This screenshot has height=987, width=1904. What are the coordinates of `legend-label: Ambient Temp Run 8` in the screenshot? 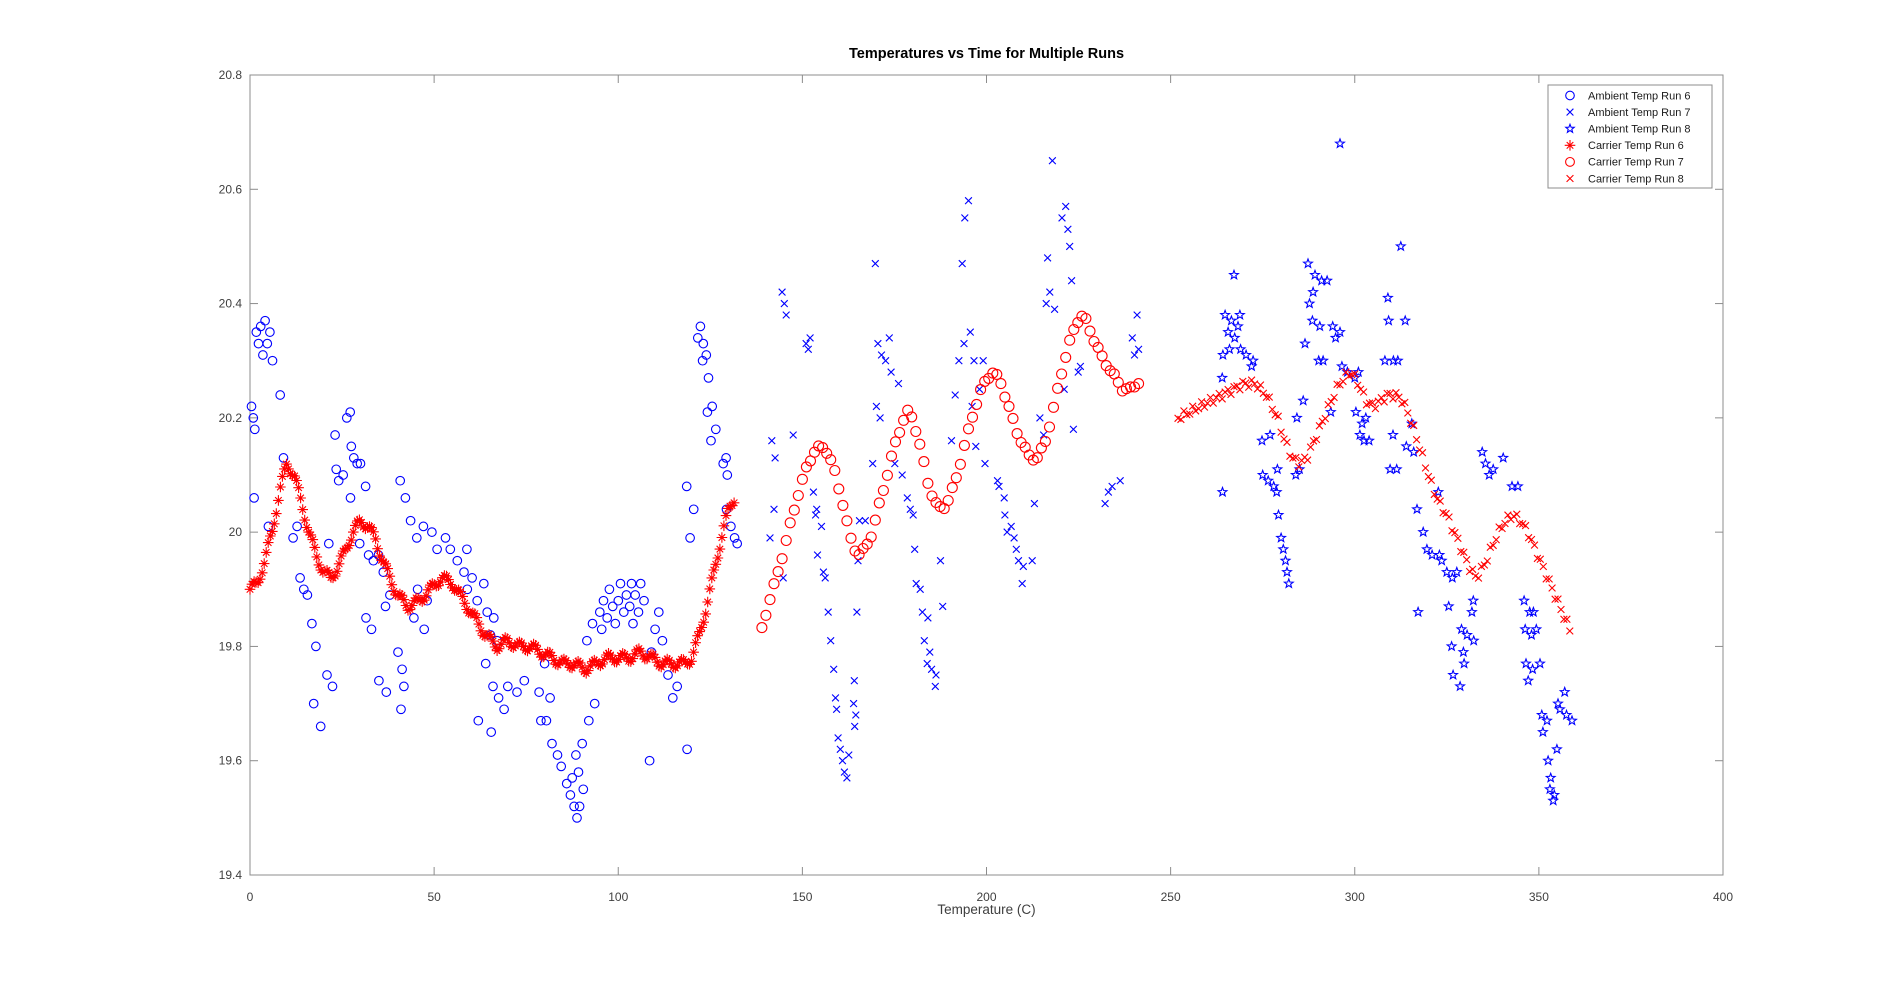 It's located at (1639, 130).